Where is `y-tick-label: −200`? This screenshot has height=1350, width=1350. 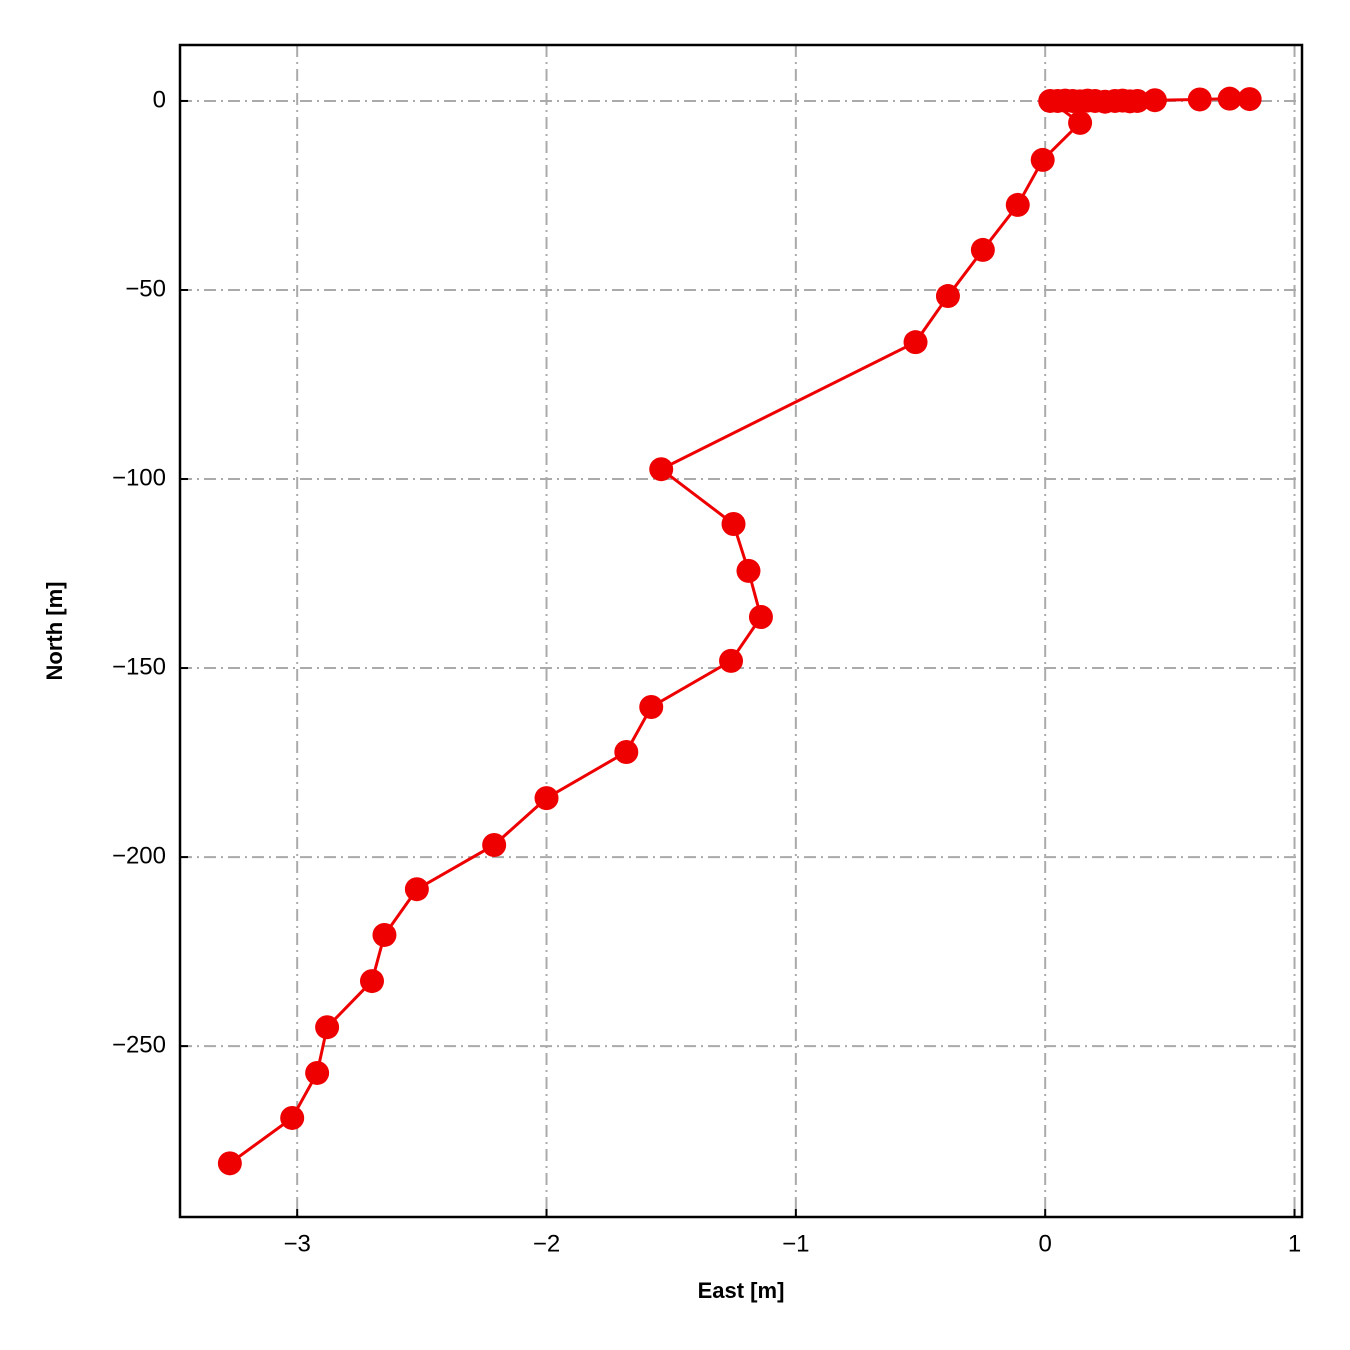 y-tick-label: −200 is located at coordinates (139, 855).